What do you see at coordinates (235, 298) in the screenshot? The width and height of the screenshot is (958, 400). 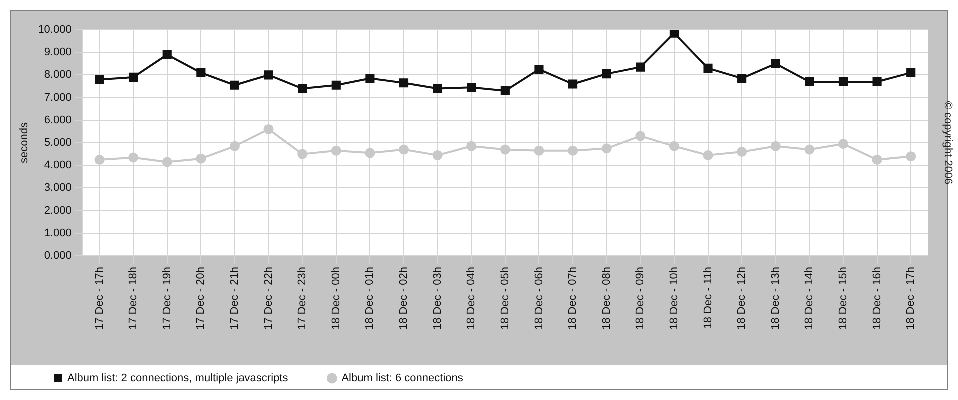 I see `x-tick-label: 17 Dec - 21h` at bounding box center [235, 298].